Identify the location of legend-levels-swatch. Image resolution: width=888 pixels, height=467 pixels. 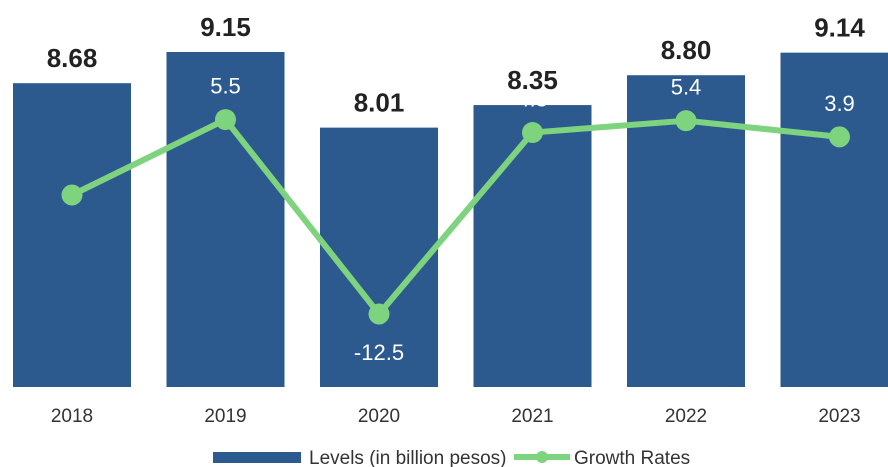
(257, 457).